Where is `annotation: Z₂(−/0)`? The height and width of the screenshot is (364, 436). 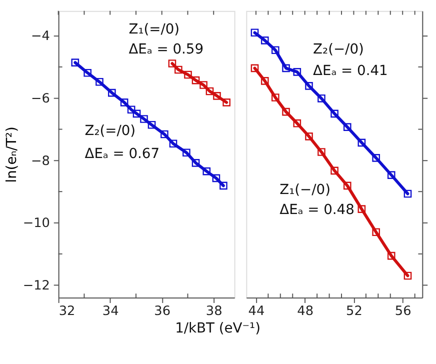
annotation: Z₂(−/0) is located at coordinates (338, 50).